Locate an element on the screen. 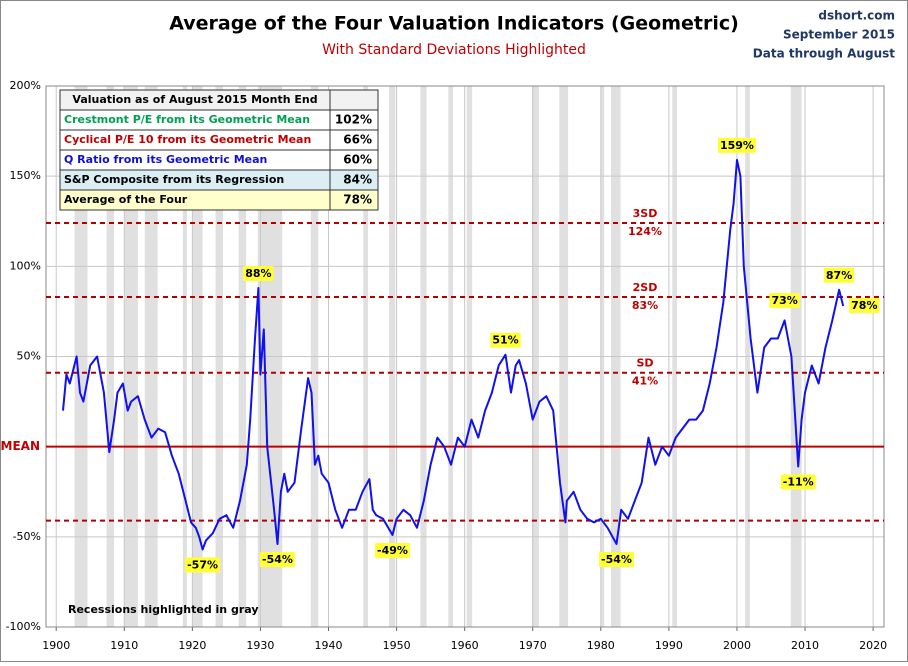 This screenshot has height=666, width=908. x-tick-label: 1970 is located at coordinates (533, 645).